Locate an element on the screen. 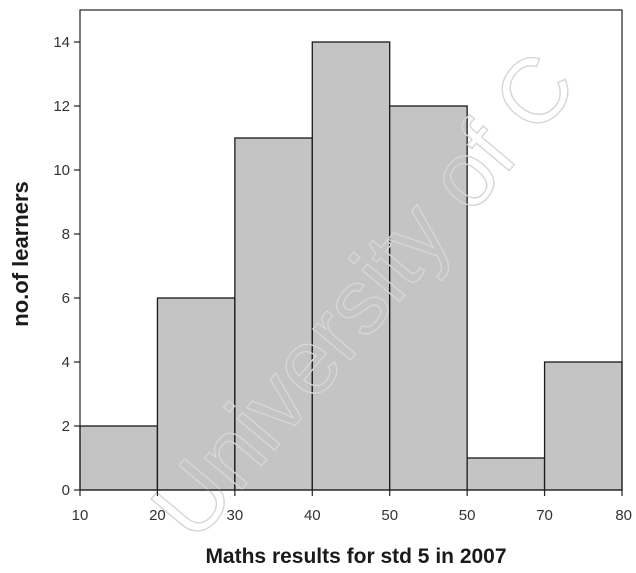 This screenshot has height=573, width=636. x-tick-label: 20 is located at coordinates (157, 515).